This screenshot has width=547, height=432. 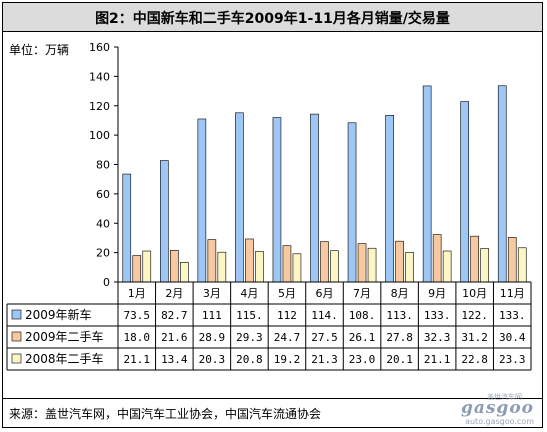 I want to click on data-label: 112, so click(x=287, y=315).